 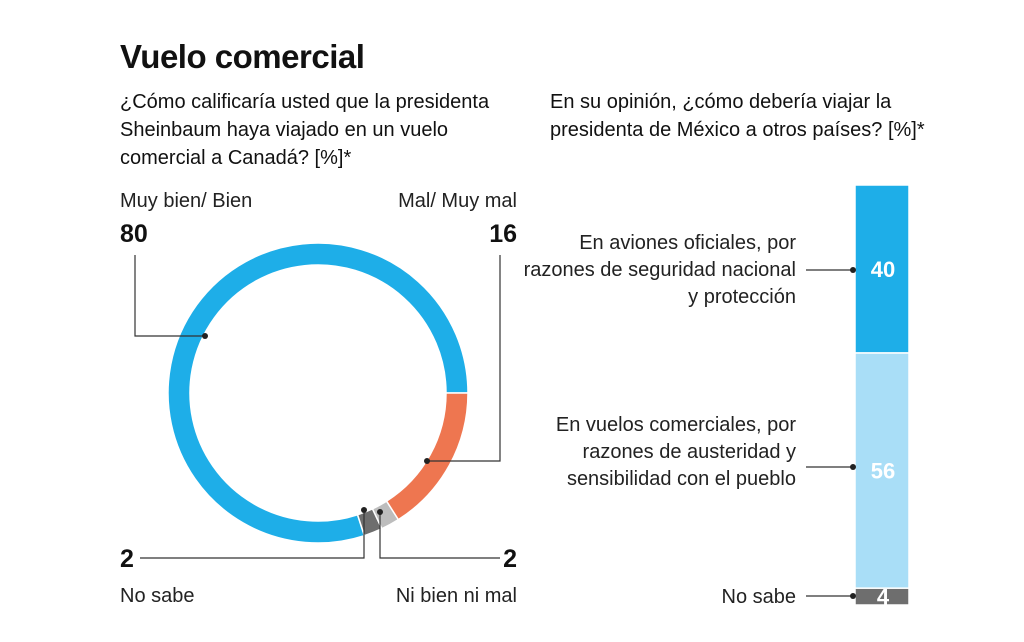 What do you see at coordinates (882, 397) in the screenshot?
I see `stacked-bar-chart: 40 56 4` at bounding box center [882, 397].